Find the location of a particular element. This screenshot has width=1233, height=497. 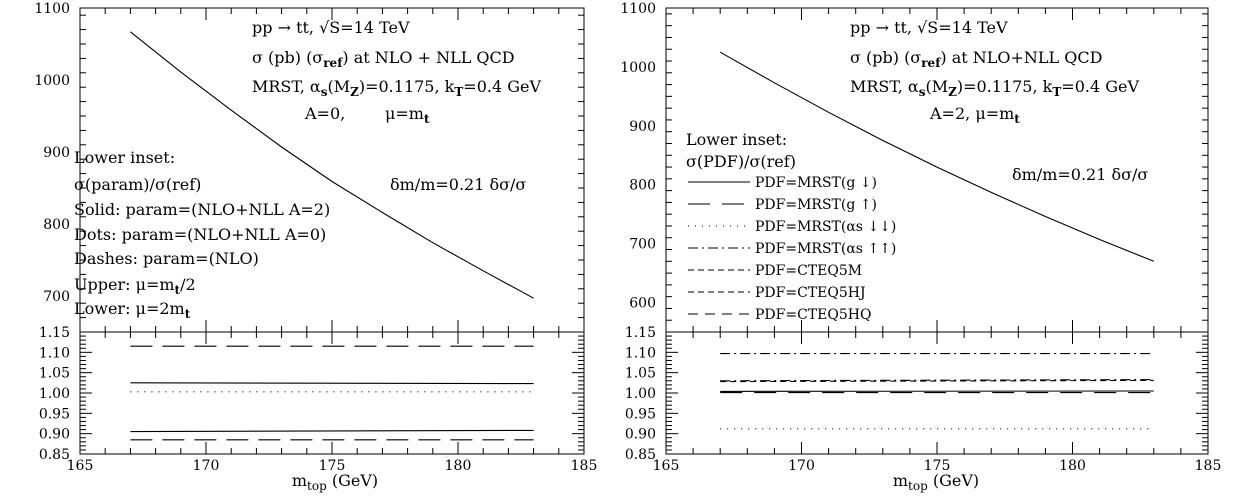

left-inset-y-tick-label: 0.95 is located at coordinates (54, 414).